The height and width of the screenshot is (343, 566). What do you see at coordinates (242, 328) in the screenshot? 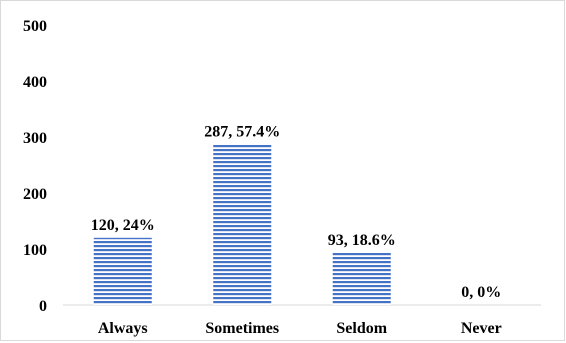
I see `category-label-sometimes: Sometimes` at bounding box center [242, 328].